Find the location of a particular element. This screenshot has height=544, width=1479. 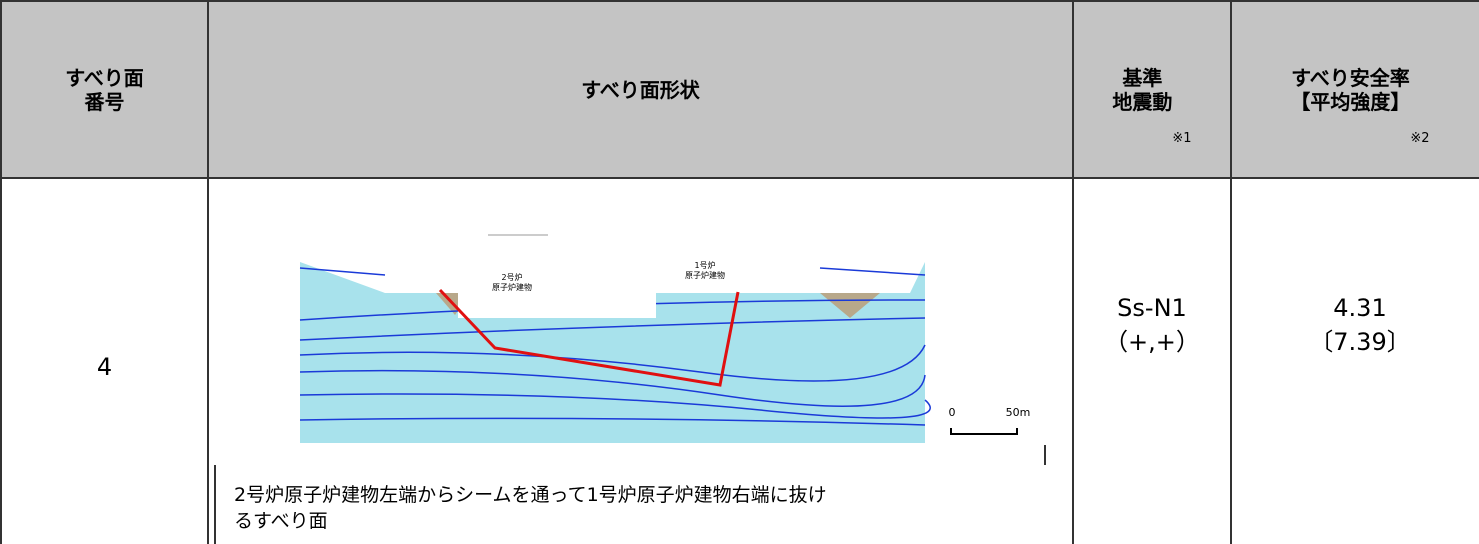

header-text: すべり面形状 is located at coordinates (640, 89).